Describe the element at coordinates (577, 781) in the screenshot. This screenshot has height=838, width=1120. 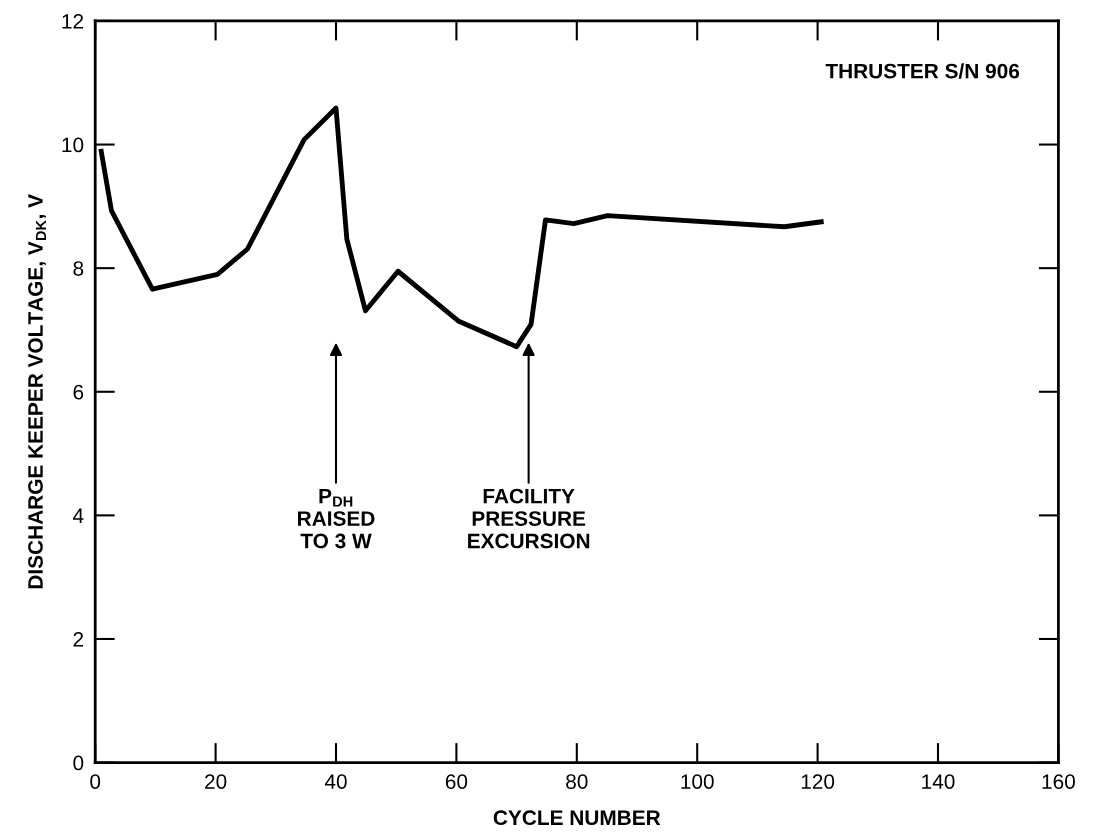
I see `x-tick-label: 80` at that location.